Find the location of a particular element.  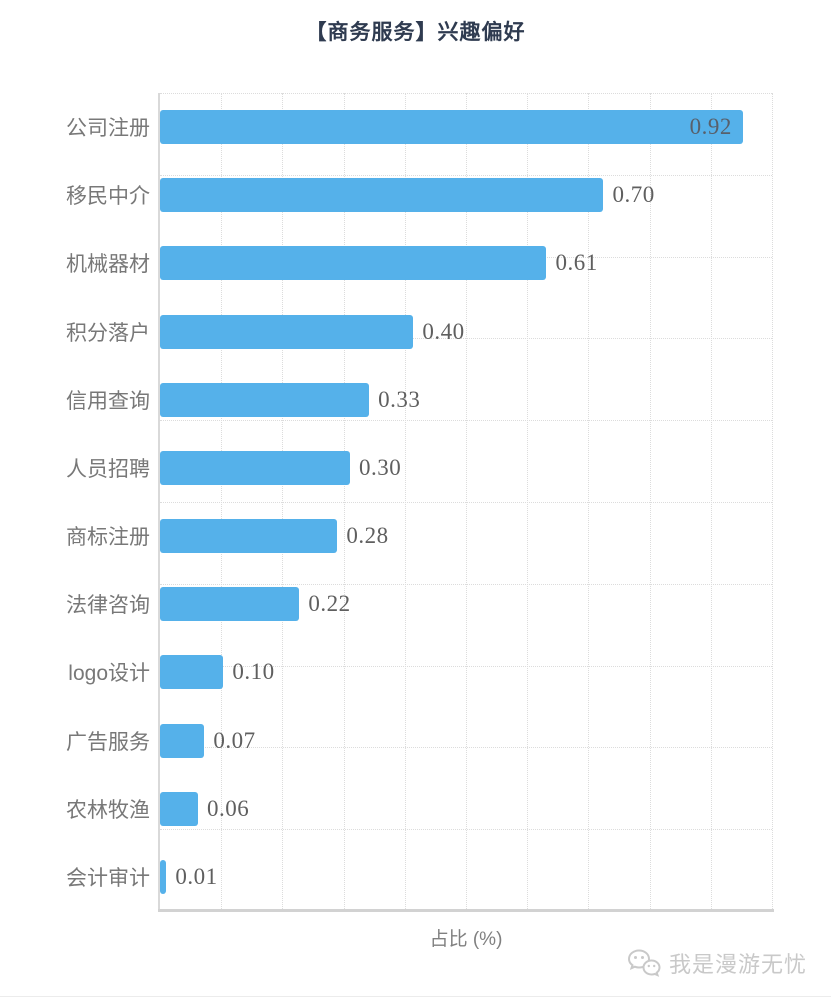

bar-value-label: 0.10 is located at coordinates (253, 672).